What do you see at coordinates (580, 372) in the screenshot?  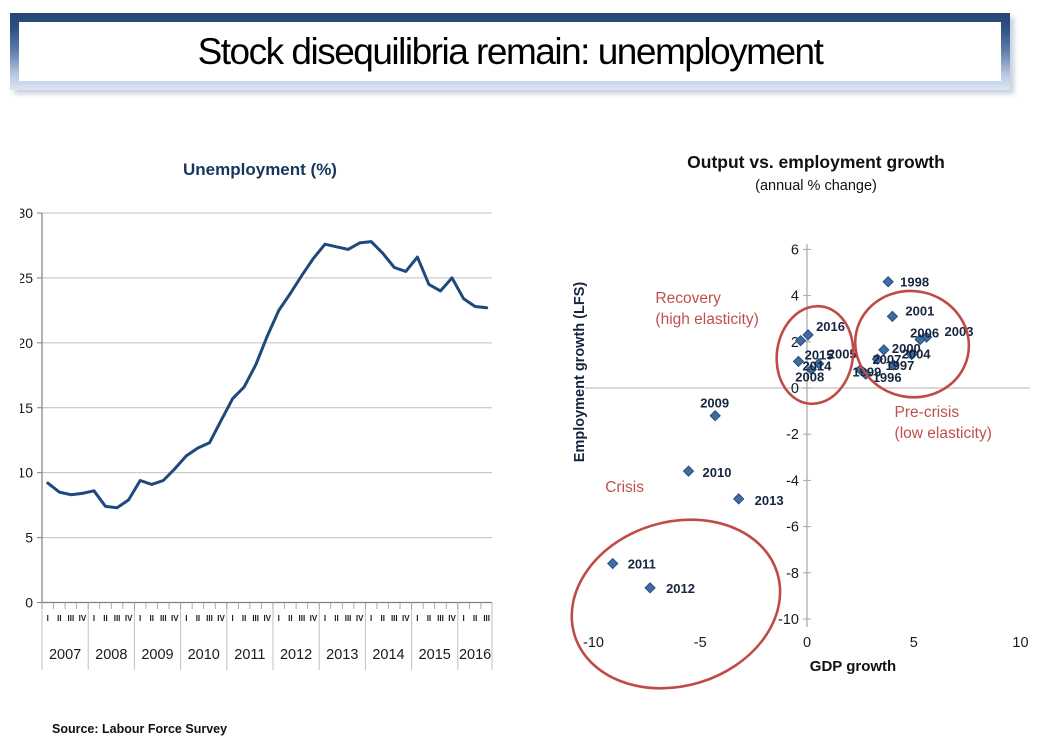 I see `scatter-y-axis-title: Employment growth (LFS)` at bounding box center [580, 372].